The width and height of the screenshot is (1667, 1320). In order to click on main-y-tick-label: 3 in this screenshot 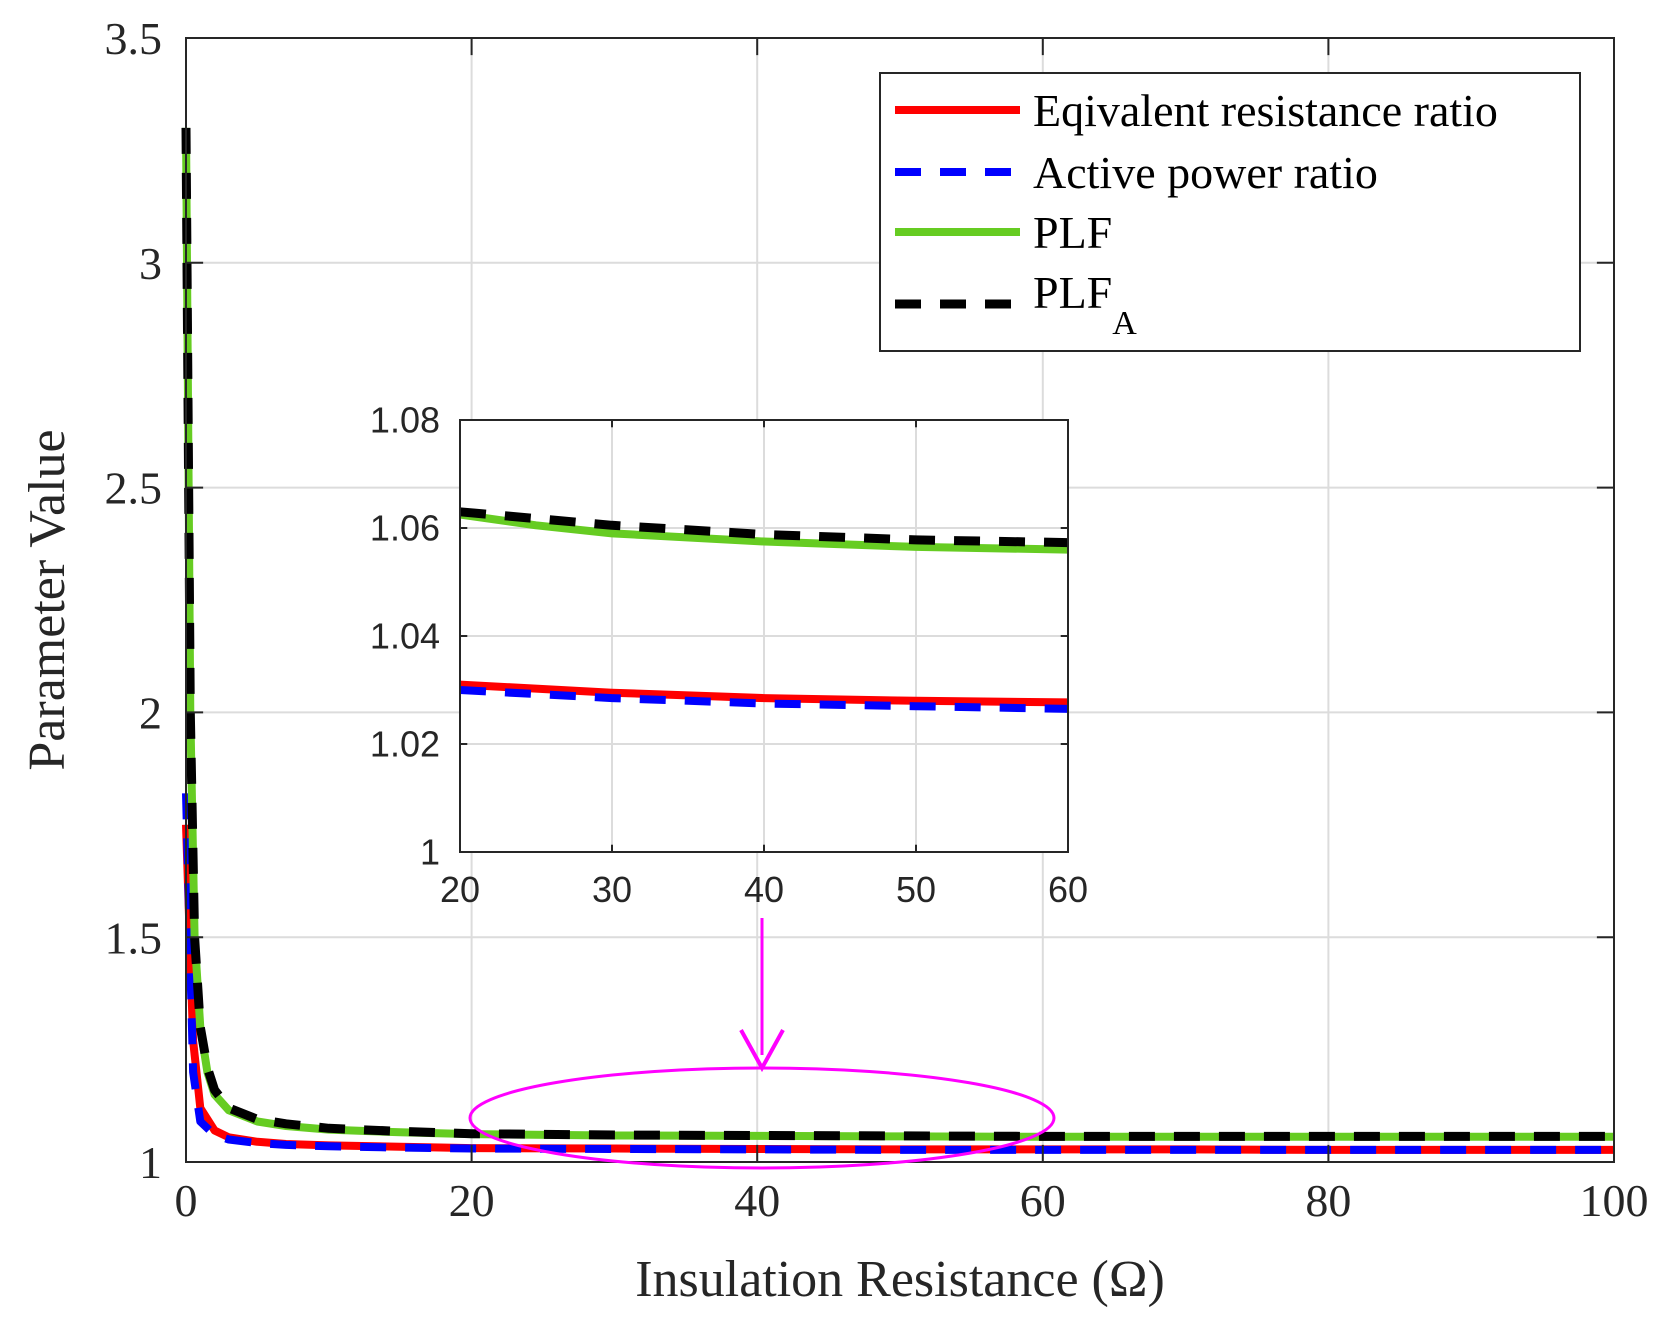, I will do `click(150, 263)`.